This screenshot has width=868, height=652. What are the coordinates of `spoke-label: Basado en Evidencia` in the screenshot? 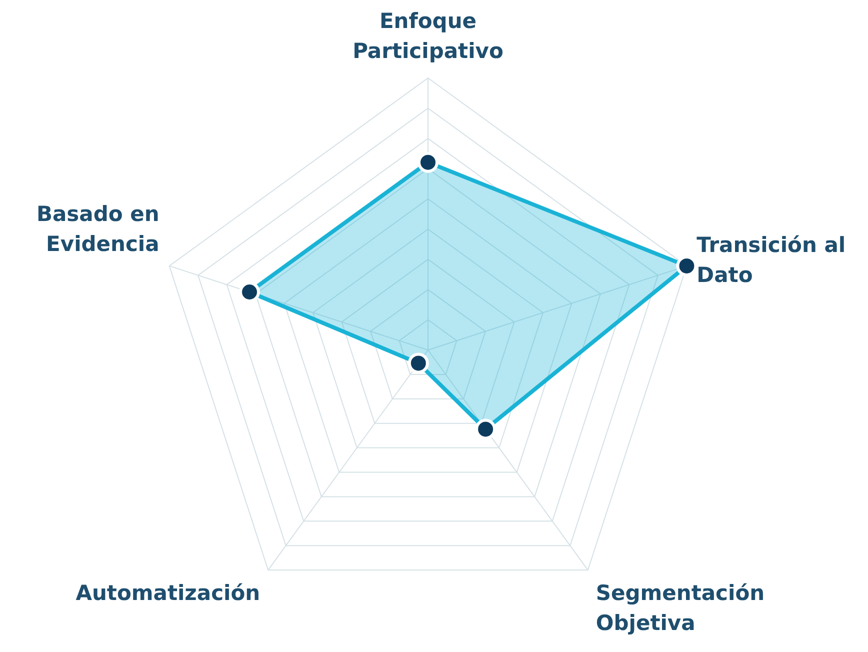 It's located at (98, 229).